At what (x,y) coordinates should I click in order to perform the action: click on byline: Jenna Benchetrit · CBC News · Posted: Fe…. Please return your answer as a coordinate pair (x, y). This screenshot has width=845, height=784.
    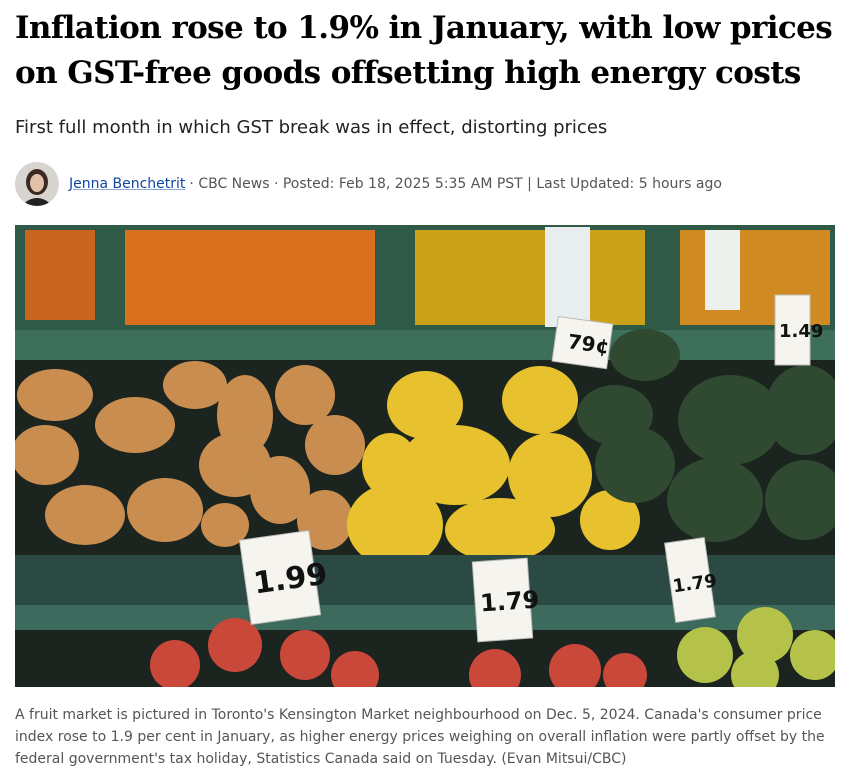
    Looking at the image, I should click on (368, 184).